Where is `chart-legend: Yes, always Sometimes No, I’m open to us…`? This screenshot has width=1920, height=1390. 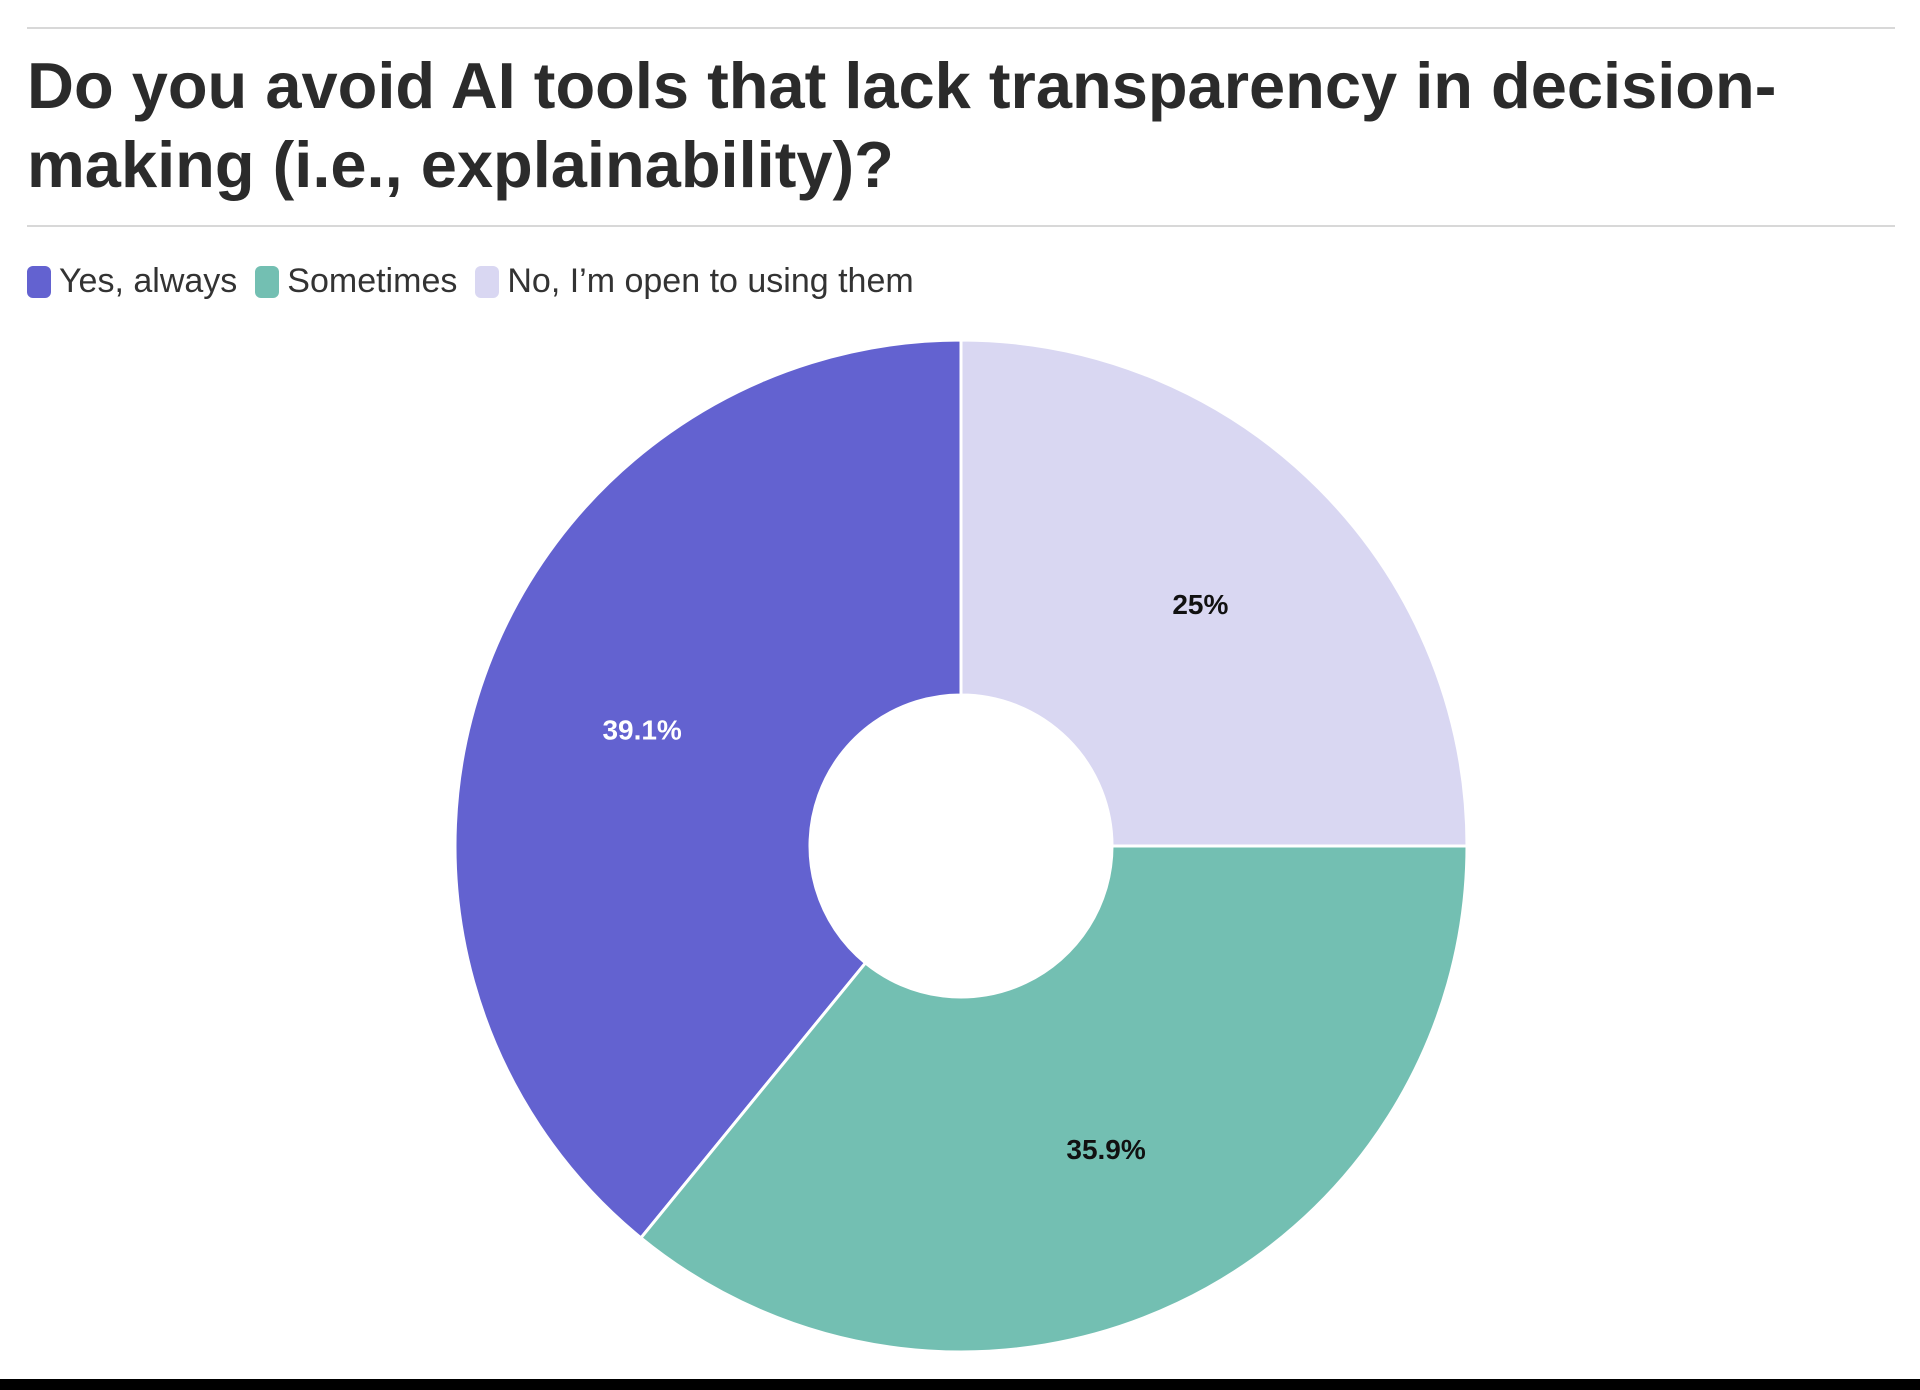
chart-legend: Yes, always Sometimes No, I’m open to us… is located at coordinates (479, 281).